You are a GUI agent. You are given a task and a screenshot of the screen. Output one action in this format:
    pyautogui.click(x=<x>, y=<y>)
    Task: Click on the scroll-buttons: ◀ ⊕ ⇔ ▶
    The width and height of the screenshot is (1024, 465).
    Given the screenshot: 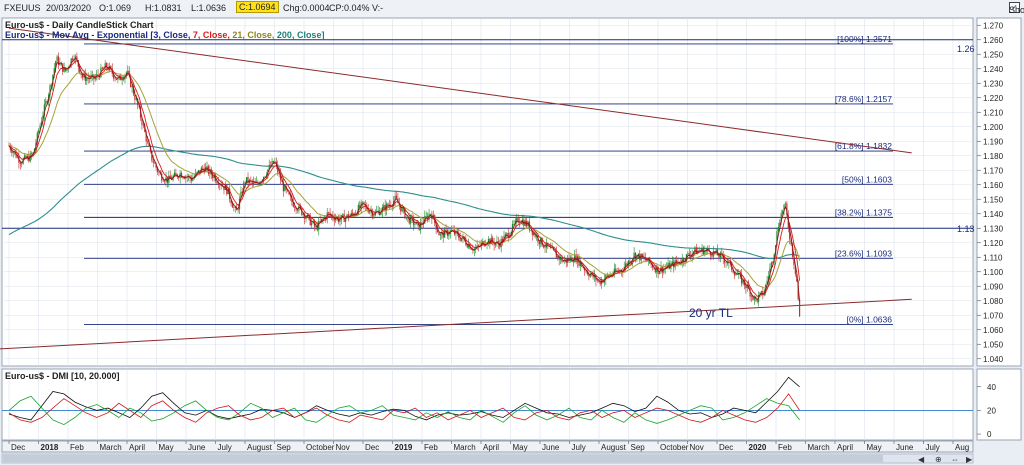 What is the action you would take?
    pyautogui.click(x=945, y=459)
    